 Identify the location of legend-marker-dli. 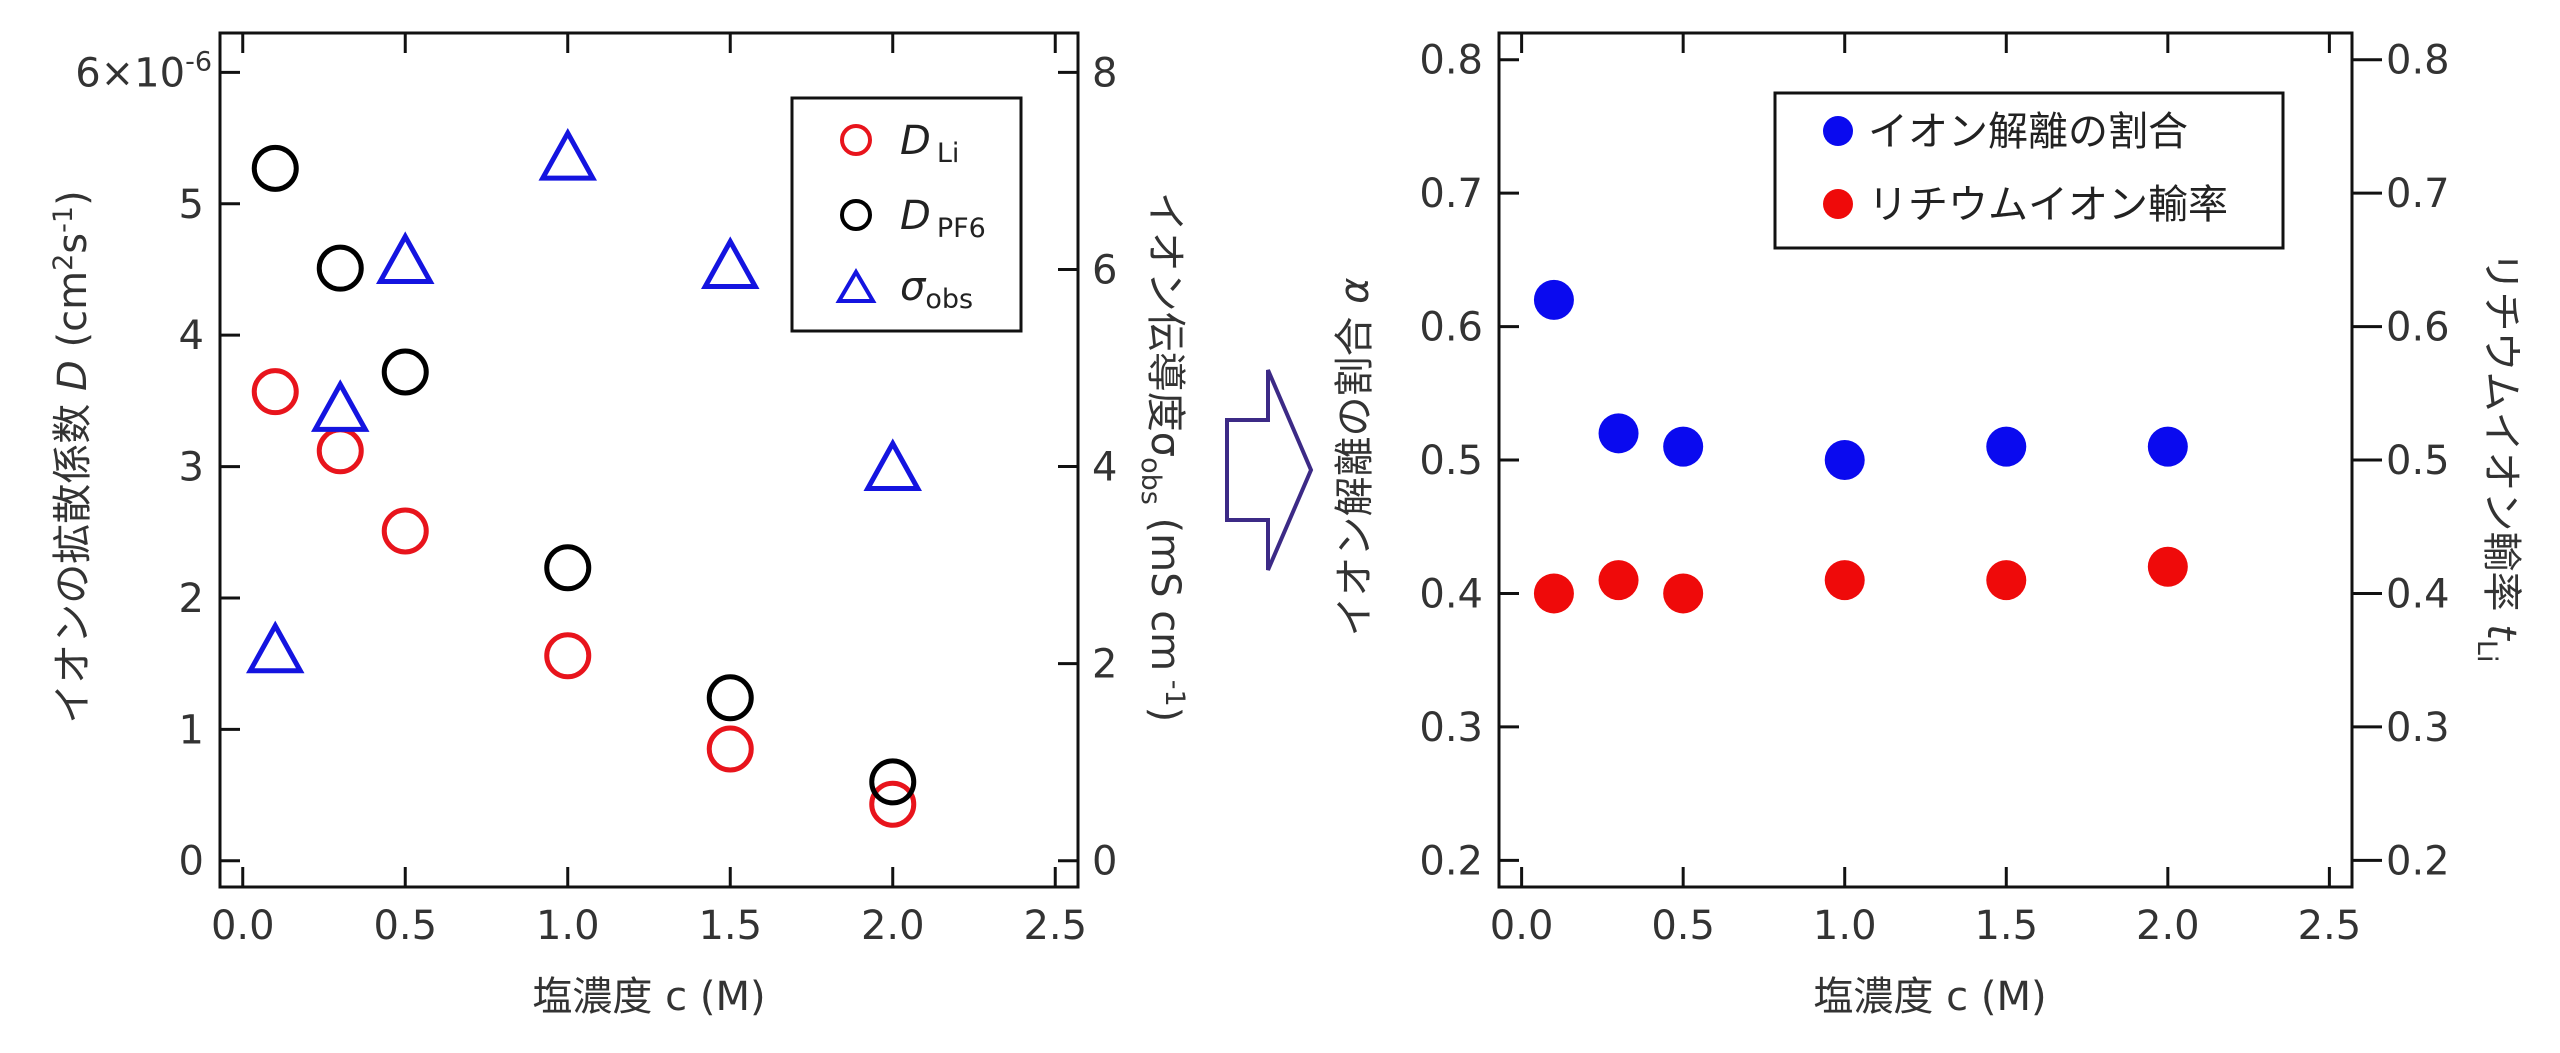
(856, 140).